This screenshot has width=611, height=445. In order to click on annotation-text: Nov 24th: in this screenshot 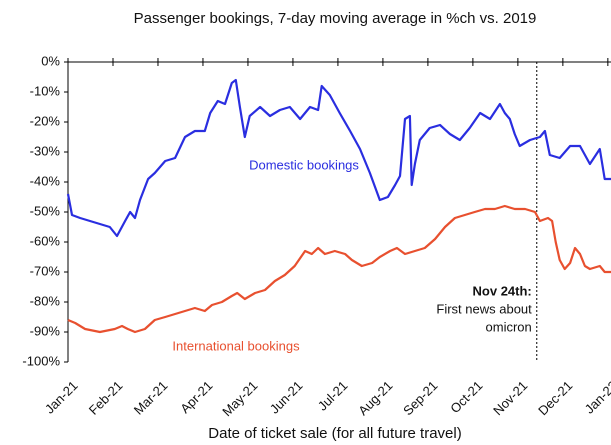, I will do `click(502, 290)`.